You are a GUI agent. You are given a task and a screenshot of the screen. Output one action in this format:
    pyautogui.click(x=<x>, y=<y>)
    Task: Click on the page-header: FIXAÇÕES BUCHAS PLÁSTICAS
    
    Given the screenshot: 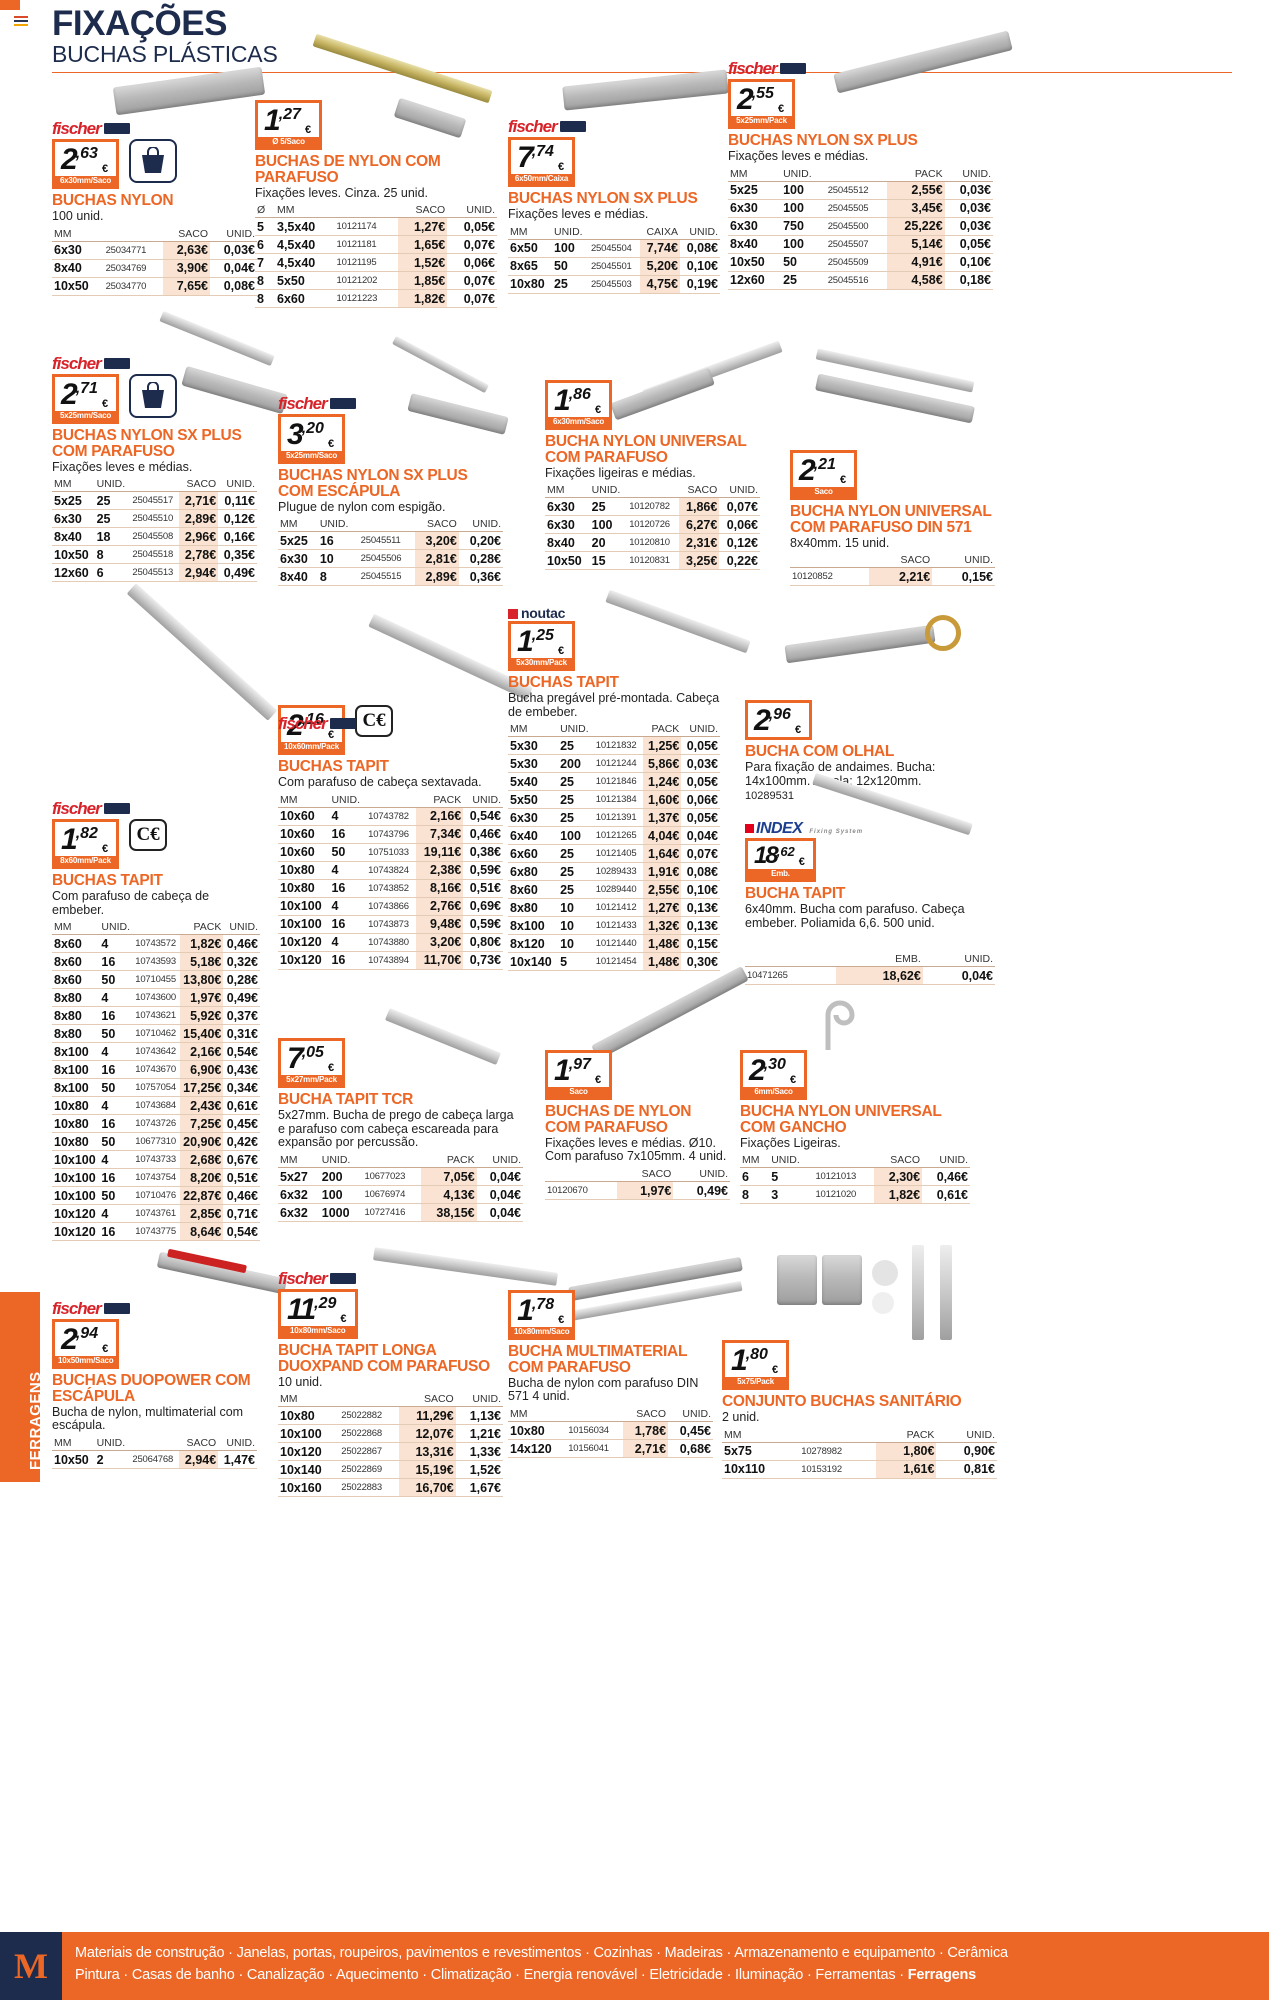 What is the action you would take?
    pyautogui.click(x=642, y=39)
    